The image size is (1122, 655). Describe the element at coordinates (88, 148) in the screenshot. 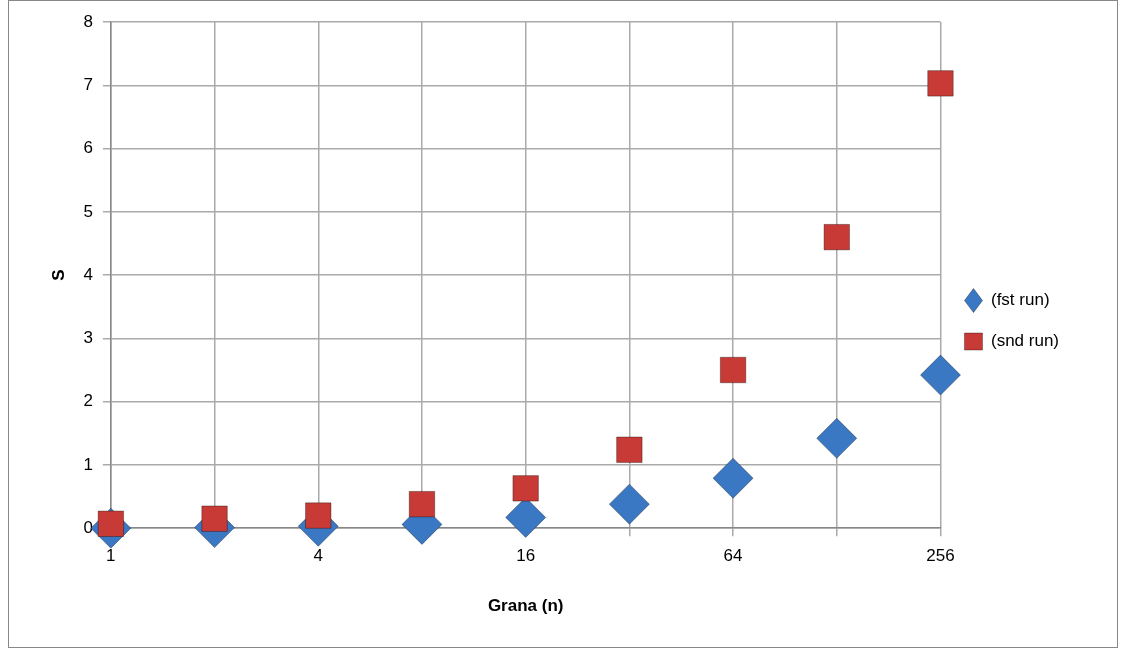

I see `y-tick-label: 6` at that location.